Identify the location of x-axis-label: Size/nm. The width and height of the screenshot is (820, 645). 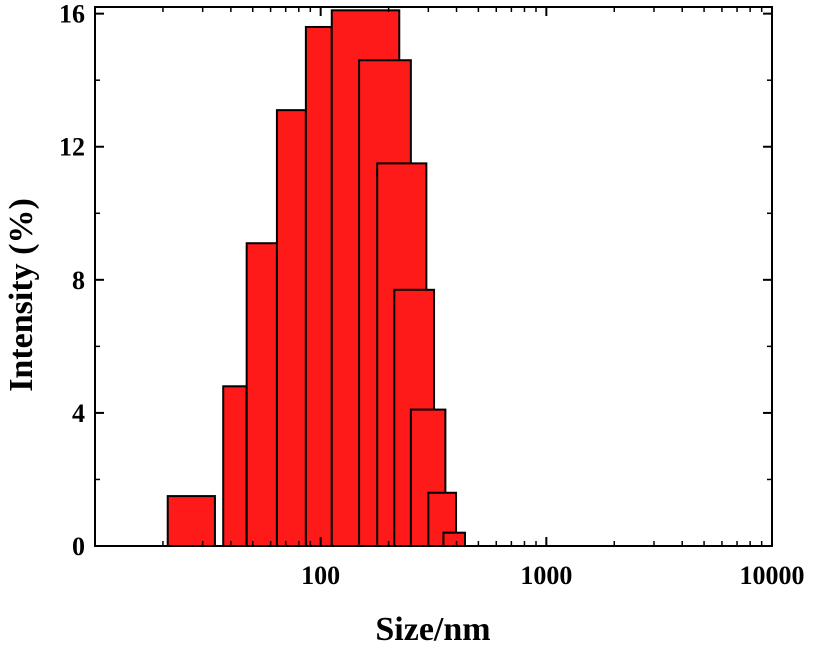
(432, 628).